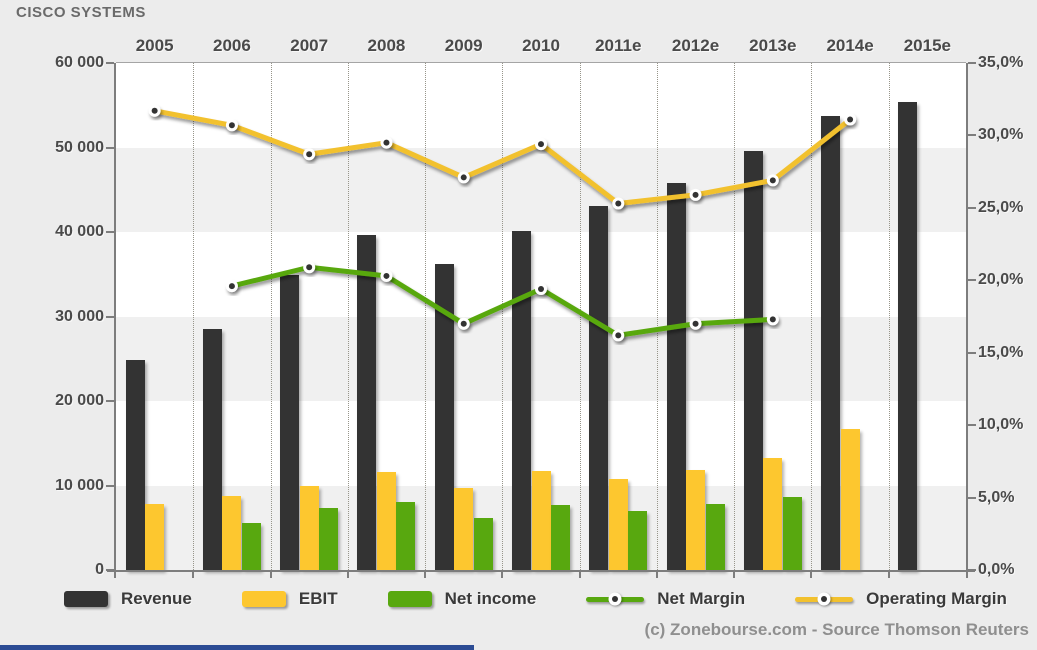 This screenshot has width=1037, height=650. What do you see at coordinates (908, 335) in the screenshot?
I see `bar-revenue-2015e` at bounding box center [908, 335].